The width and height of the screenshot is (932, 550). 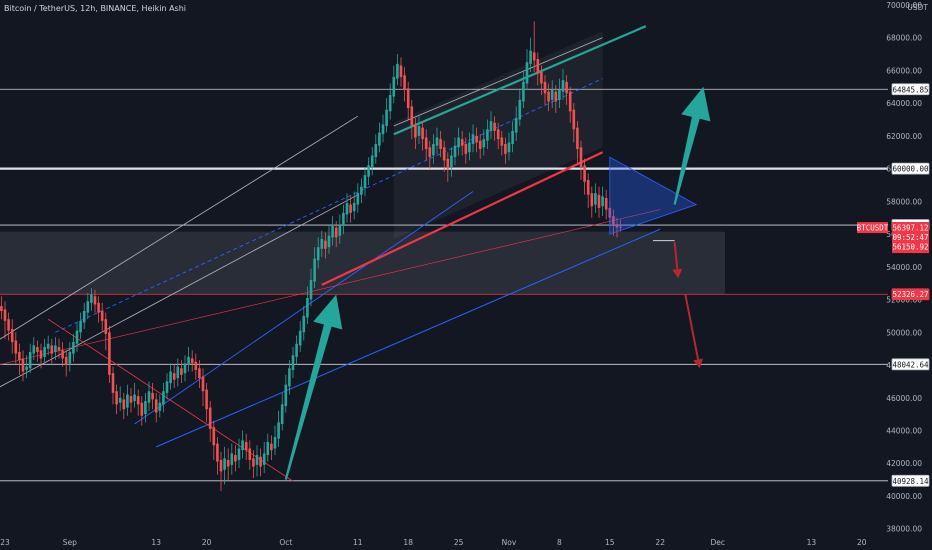 I want to click on triangle-pattern, so click(x=653, y=195).